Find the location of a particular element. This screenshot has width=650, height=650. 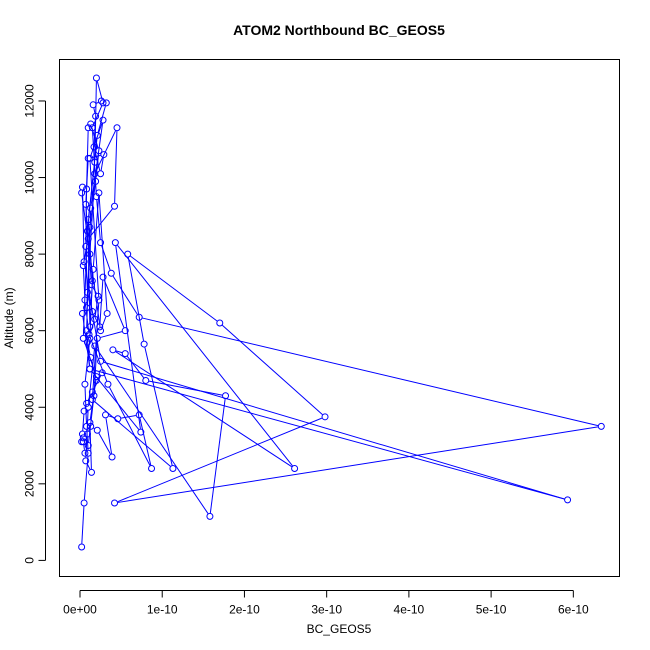

x-tick-label: 4e-10 is located at coordinates (409, 610).